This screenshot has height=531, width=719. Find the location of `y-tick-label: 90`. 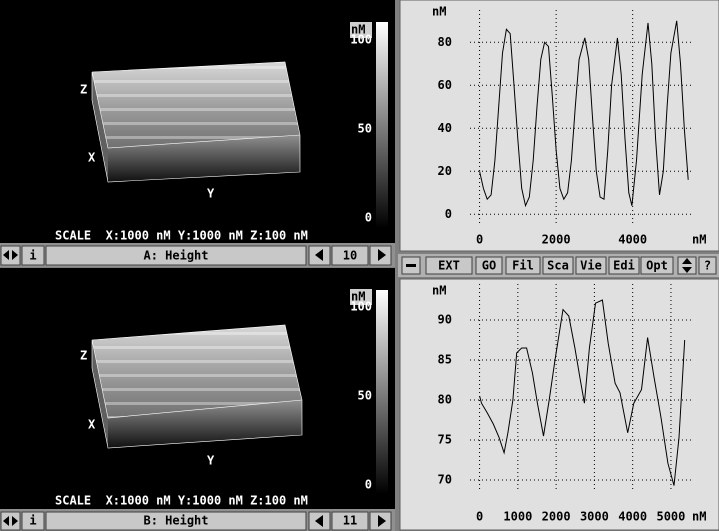

y-tick-label: 90 is located at coordinates (445, 320).